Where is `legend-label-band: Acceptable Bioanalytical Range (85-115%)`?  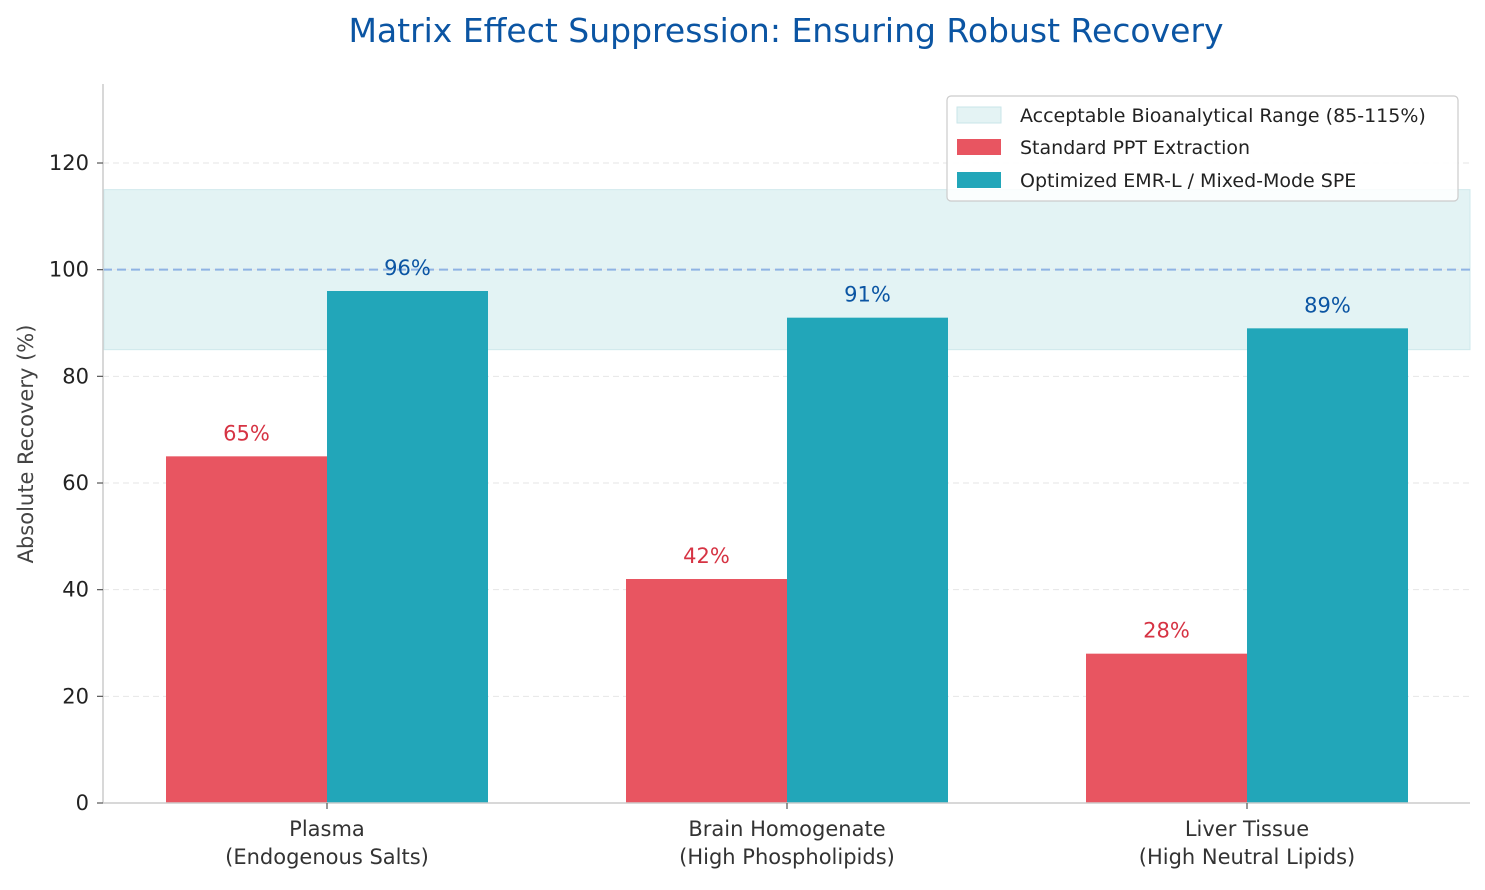 legend-label-band: Acceptable Bioanalytical Range (85-115%) is located at coordinates (1223, 116).